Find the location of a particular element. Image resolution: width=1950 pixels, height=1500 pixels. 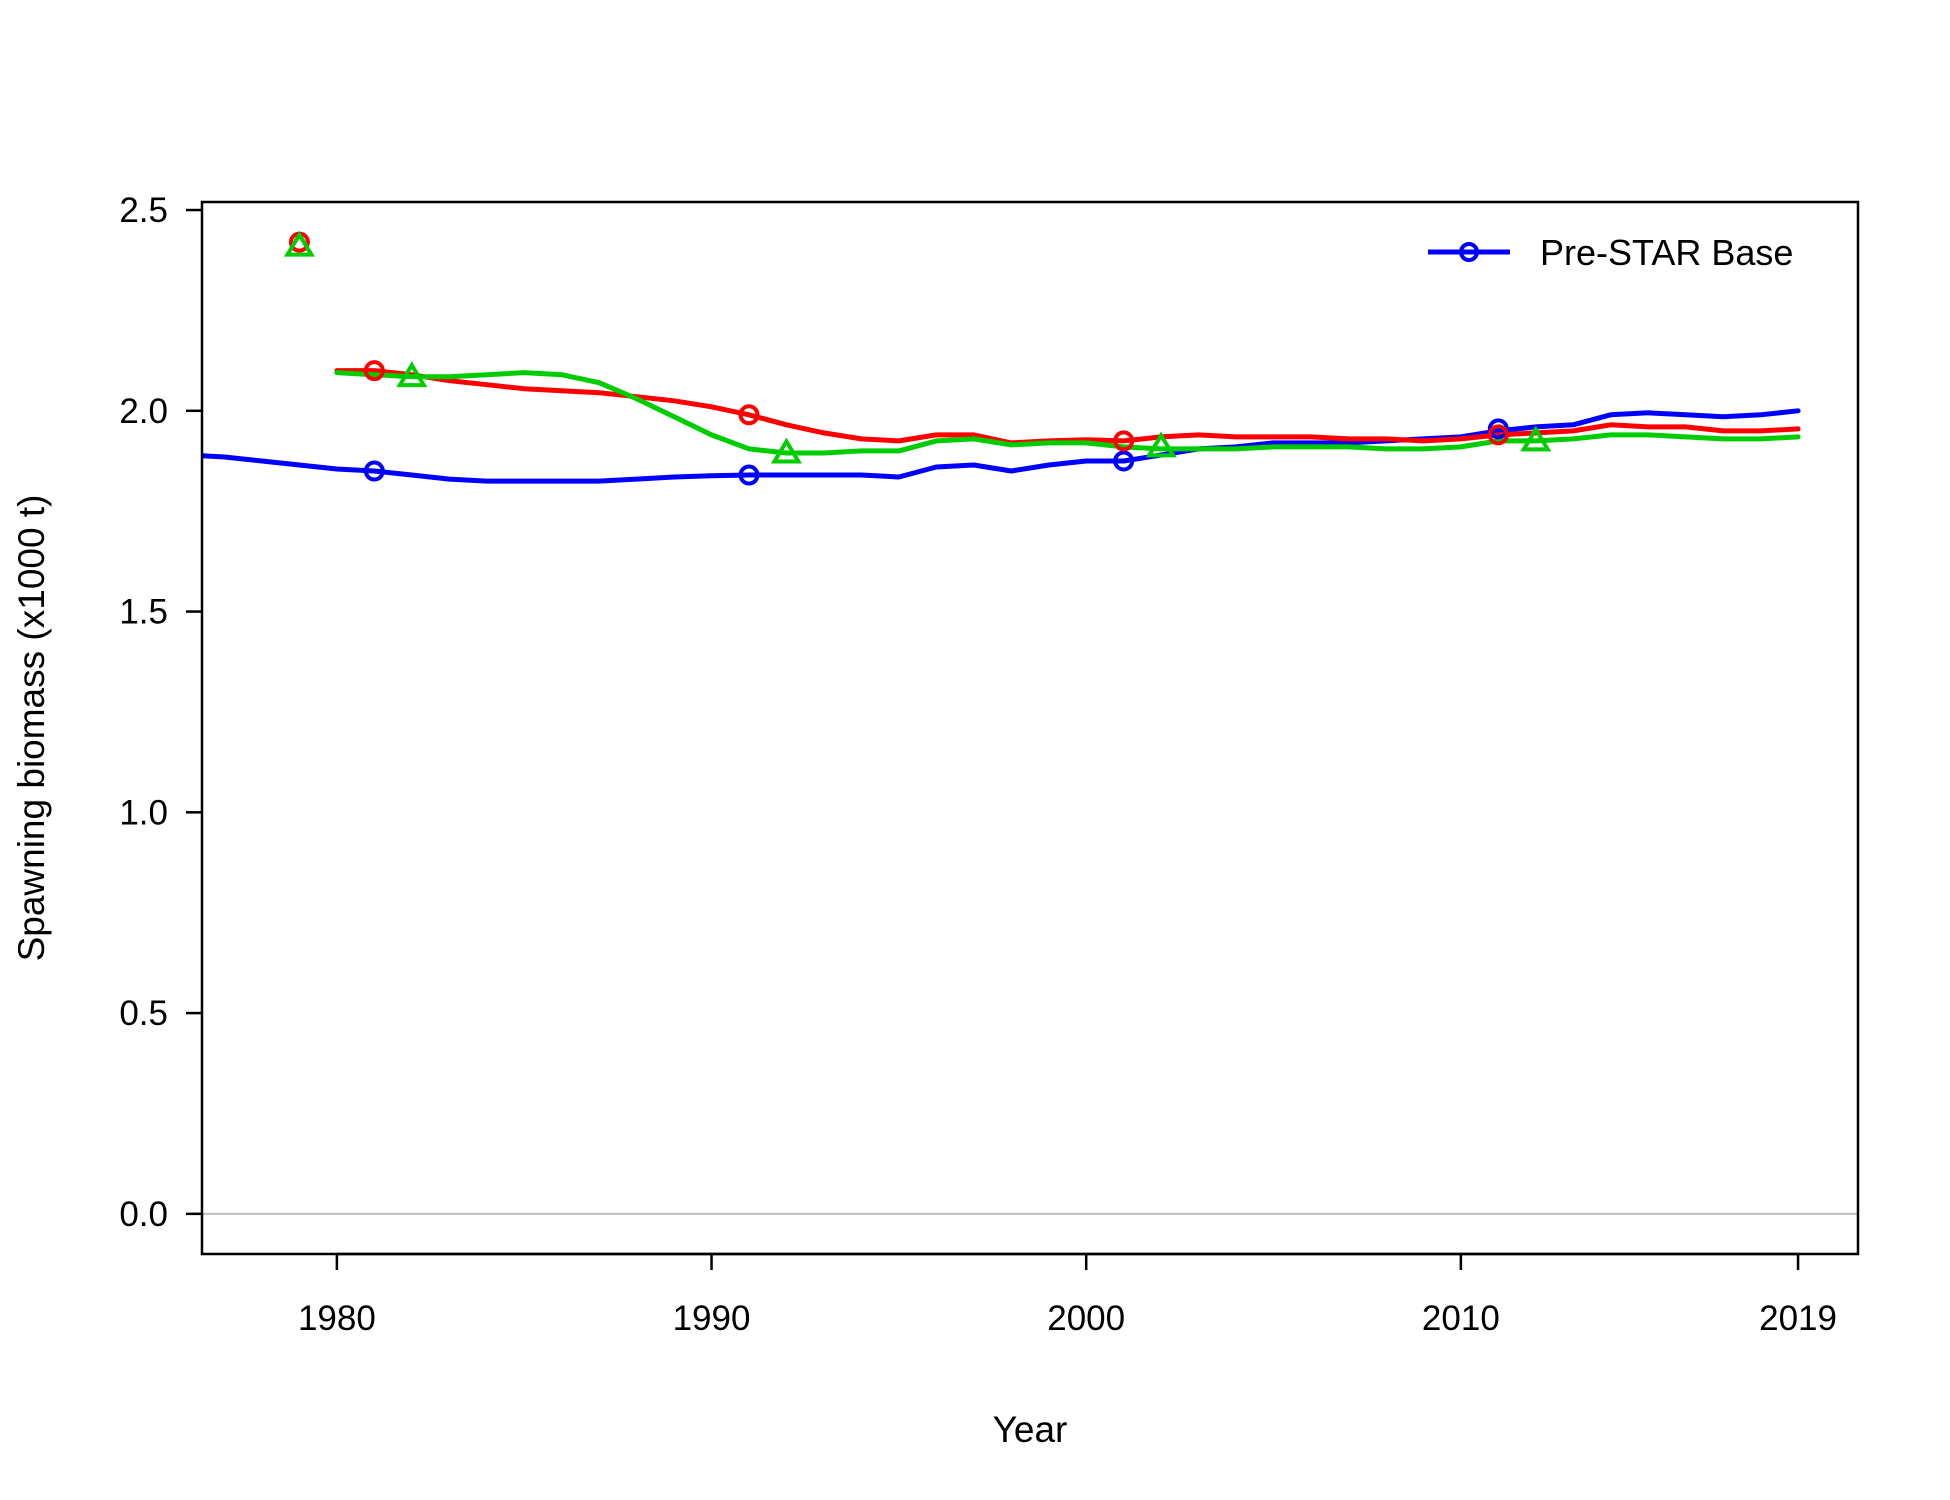

y-tick-label-4: 2.0 is located at coordinates (143, 411).